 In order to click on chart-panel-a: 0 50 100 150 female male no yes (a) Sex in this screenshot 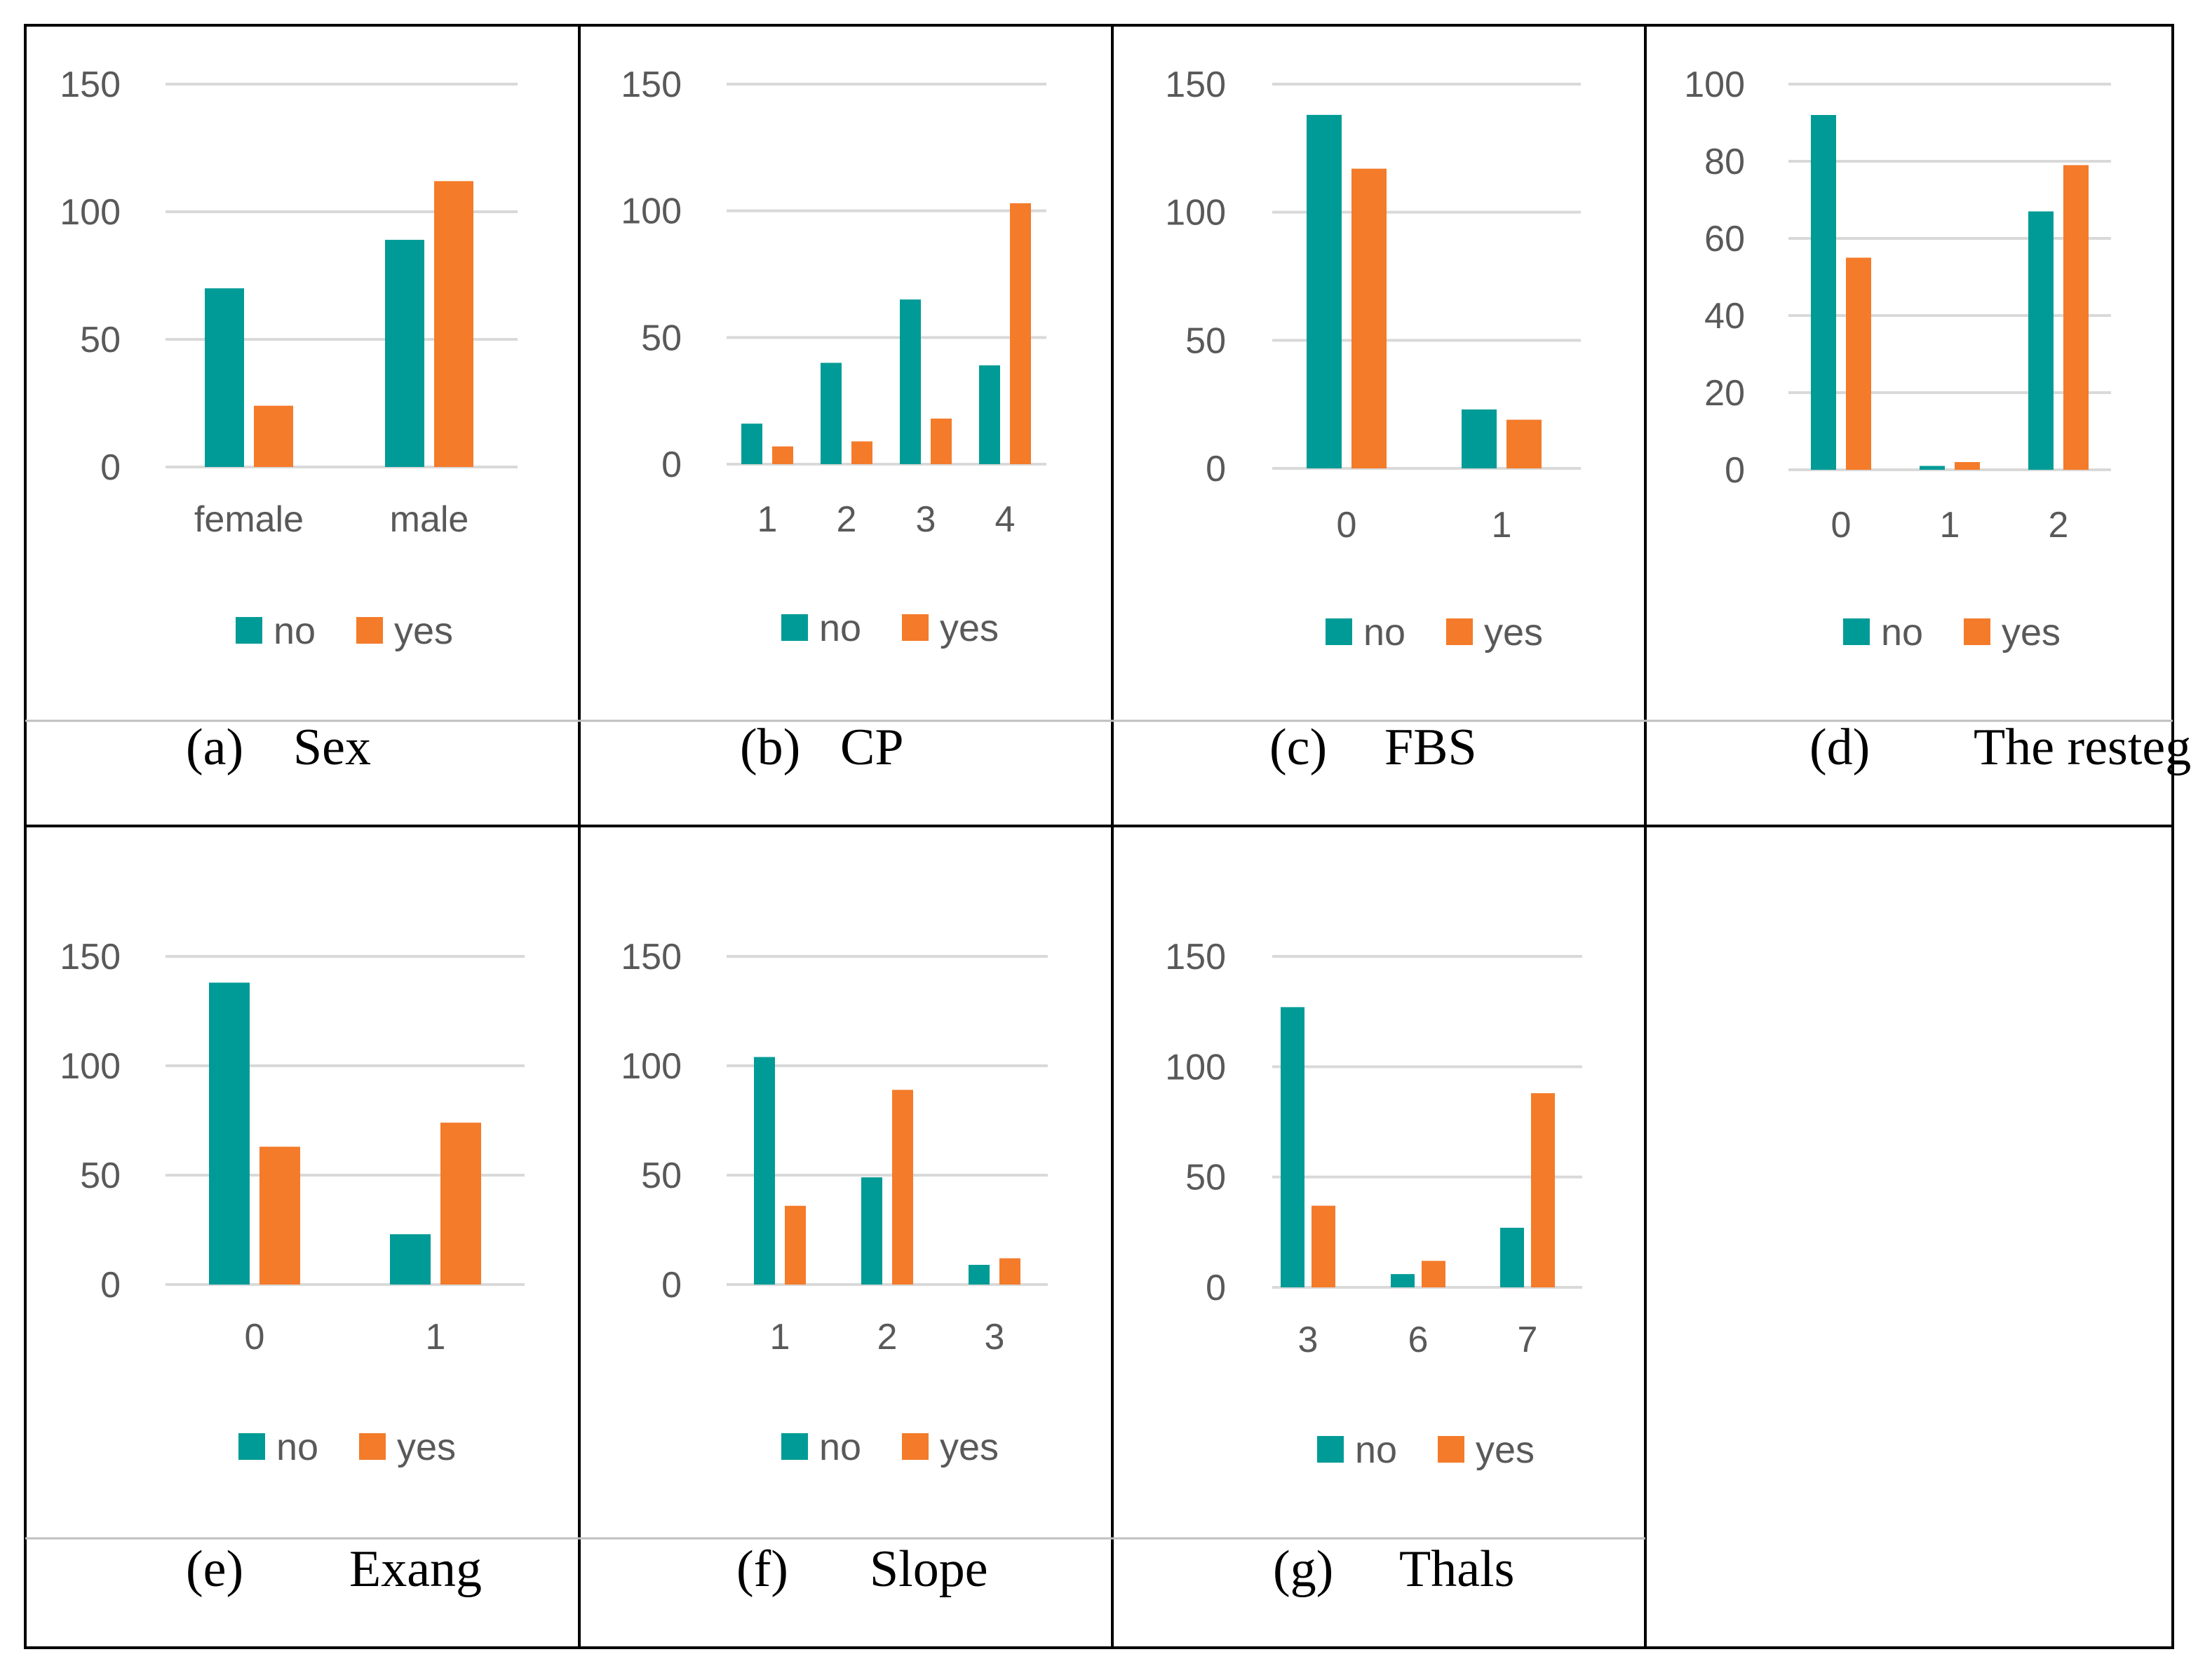, I will do `click(302, 420)`.